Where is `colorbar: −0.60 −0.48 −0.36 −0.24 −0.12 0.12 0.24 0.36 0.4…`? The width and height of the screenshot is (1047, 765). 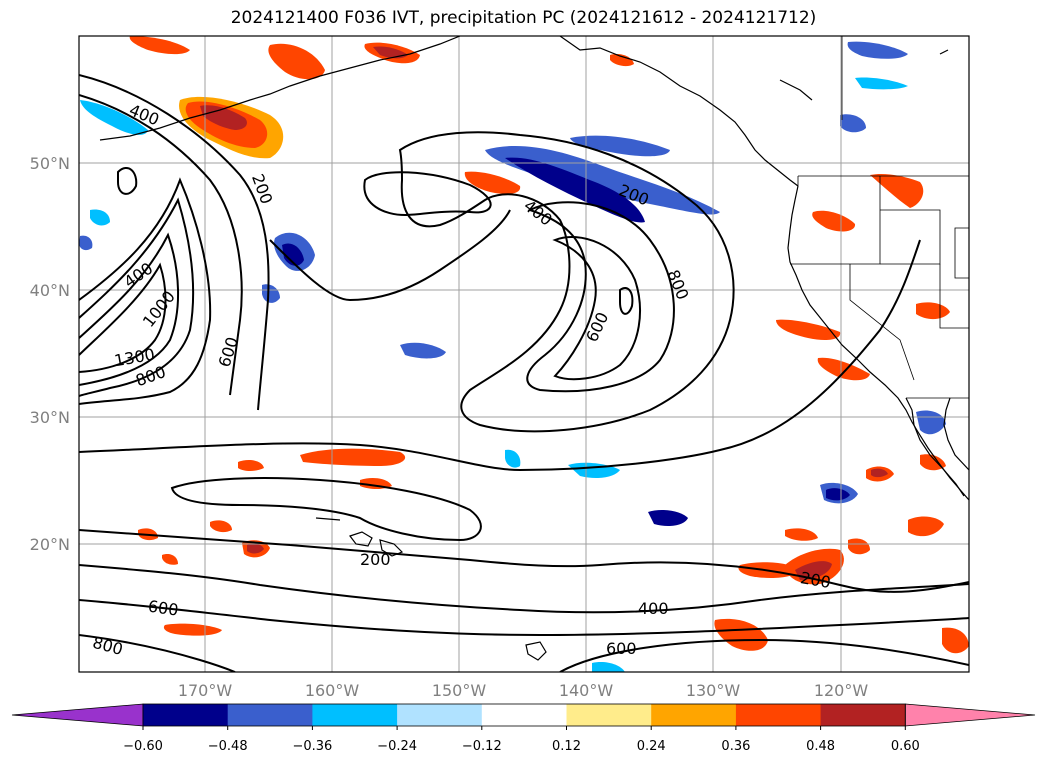 colorbar: −0.60 −0.48 −0.36 −0.24 −0.12 0.12 0.24 0.36 0.4… is located at coordinates (523, 728).